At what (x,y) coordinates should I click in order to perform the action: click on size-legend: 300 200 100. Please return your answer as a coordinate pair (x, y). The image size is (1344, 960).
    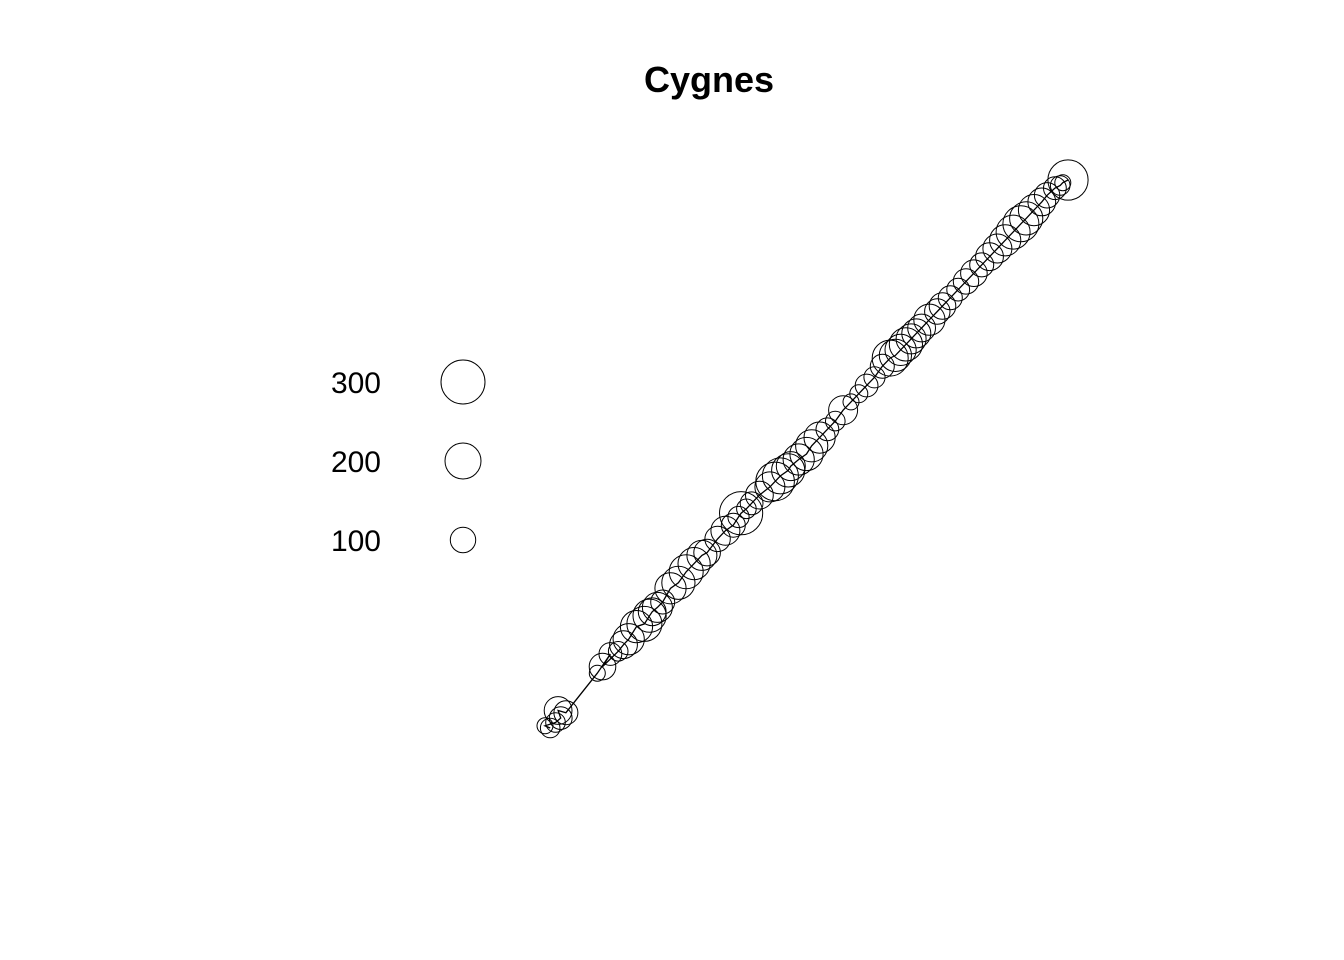
    Looking at the image, I should click on (408, 458).